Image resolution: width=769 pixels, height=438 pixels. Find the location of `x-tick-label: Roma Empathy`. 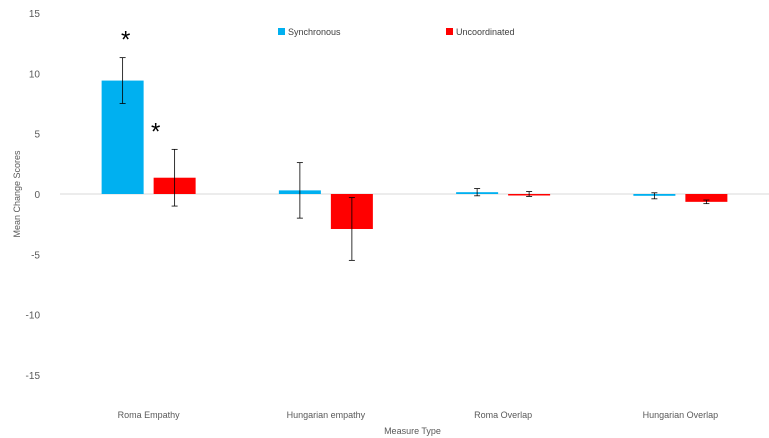

x-tick-label: Roma Empathy is located at coordinates (149, 415).